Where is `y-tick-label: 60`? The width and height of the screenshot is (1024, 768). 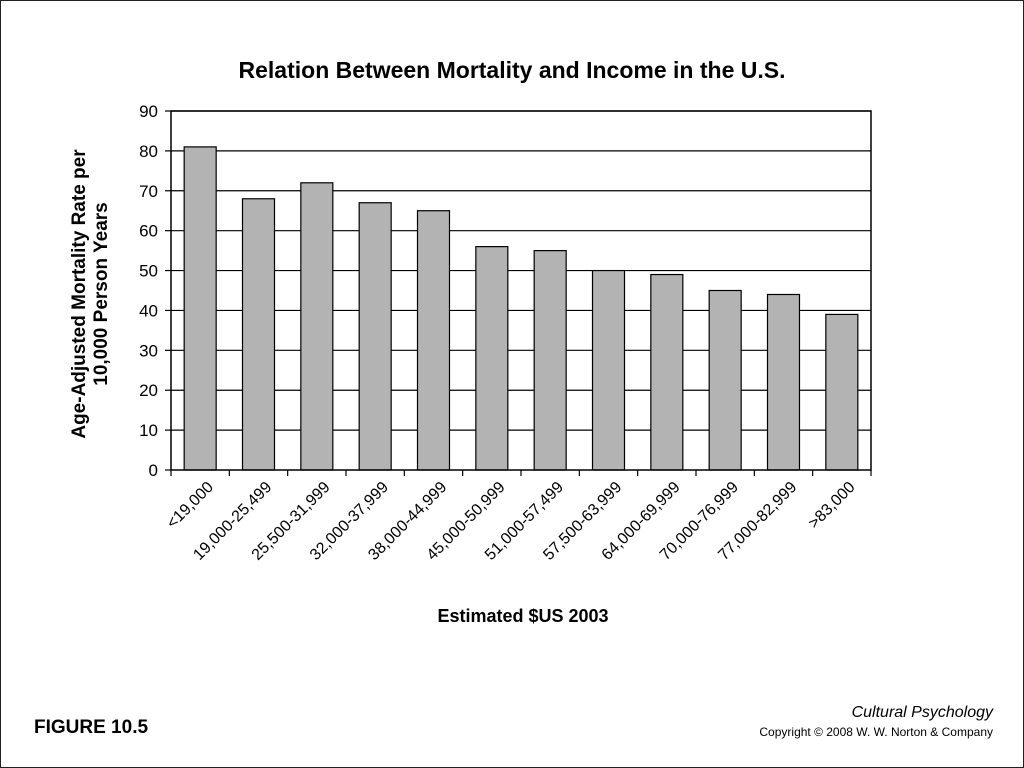 y-tick-label: 60 is located at coordinates (148, 231).